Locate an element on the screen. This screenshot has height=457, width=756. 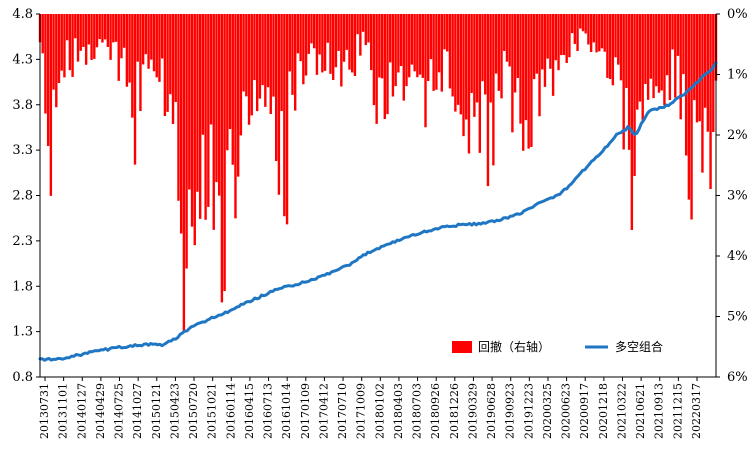
right-axis-tick-label: 2% is located at coordinates (737, 135).